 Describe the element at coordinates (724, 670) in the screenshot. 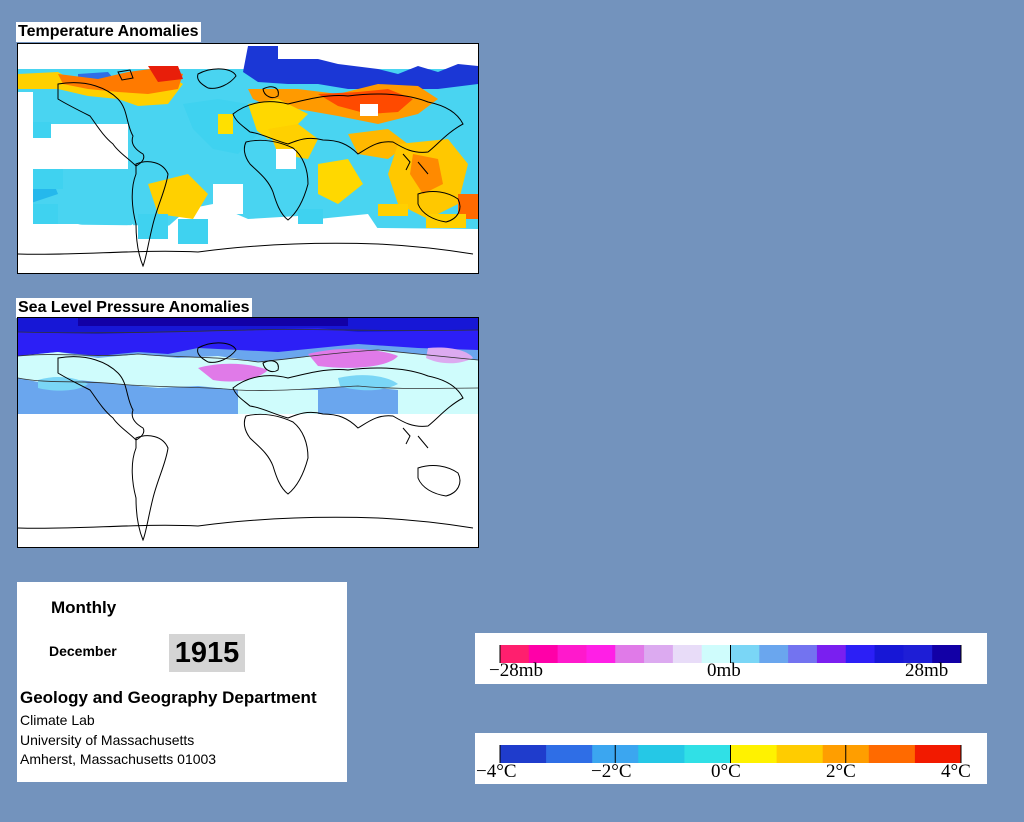

I see `pressure-tick-zero: 0mb` at that location.